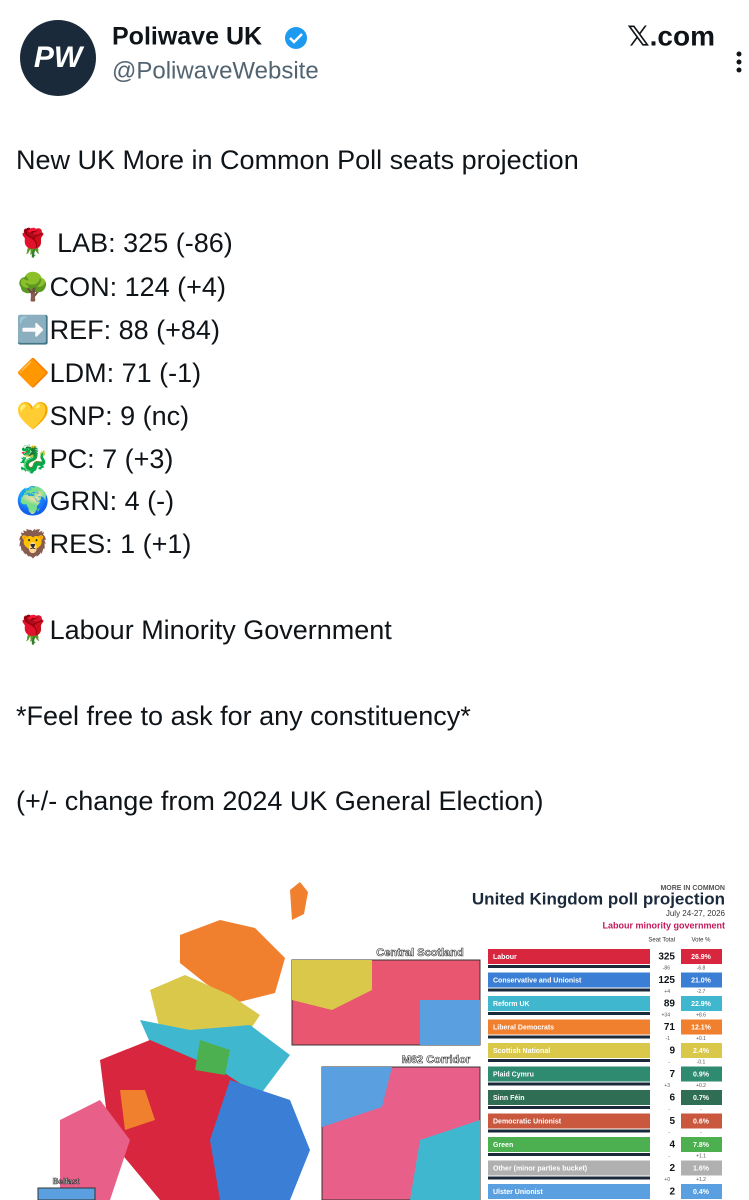 Image resolution: width=749 pixels, height=1200 pixels. I want to click on vote: 22.9%, so click(701, 1004).